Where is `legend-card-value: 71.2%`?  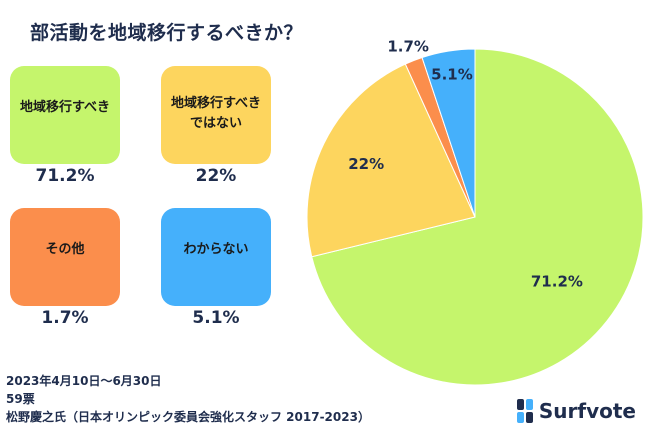
legend-card-value: 71.2% is located at coordinates (65, 176).